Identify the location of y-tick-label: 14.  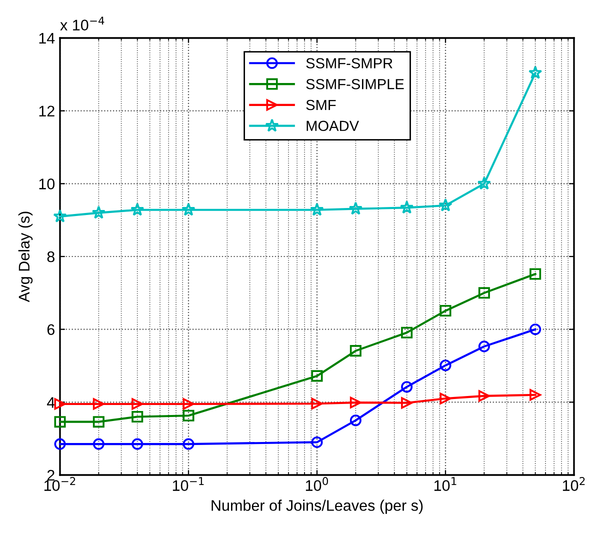
(47, 38).